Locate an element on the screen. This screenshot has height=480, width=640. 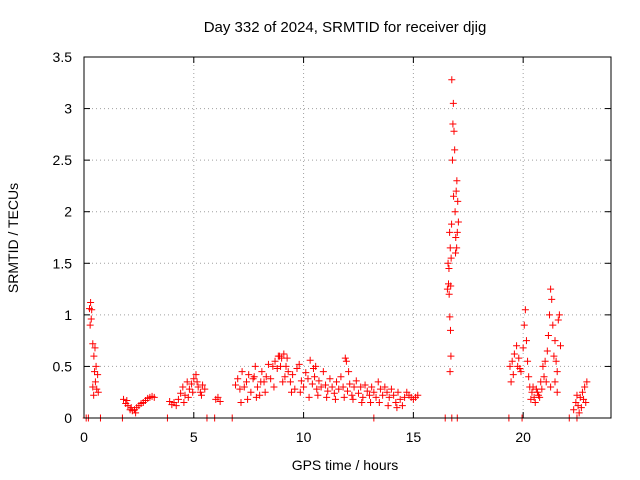
x-axis-label: GPS time / hours is located at coordinates (345, 465).